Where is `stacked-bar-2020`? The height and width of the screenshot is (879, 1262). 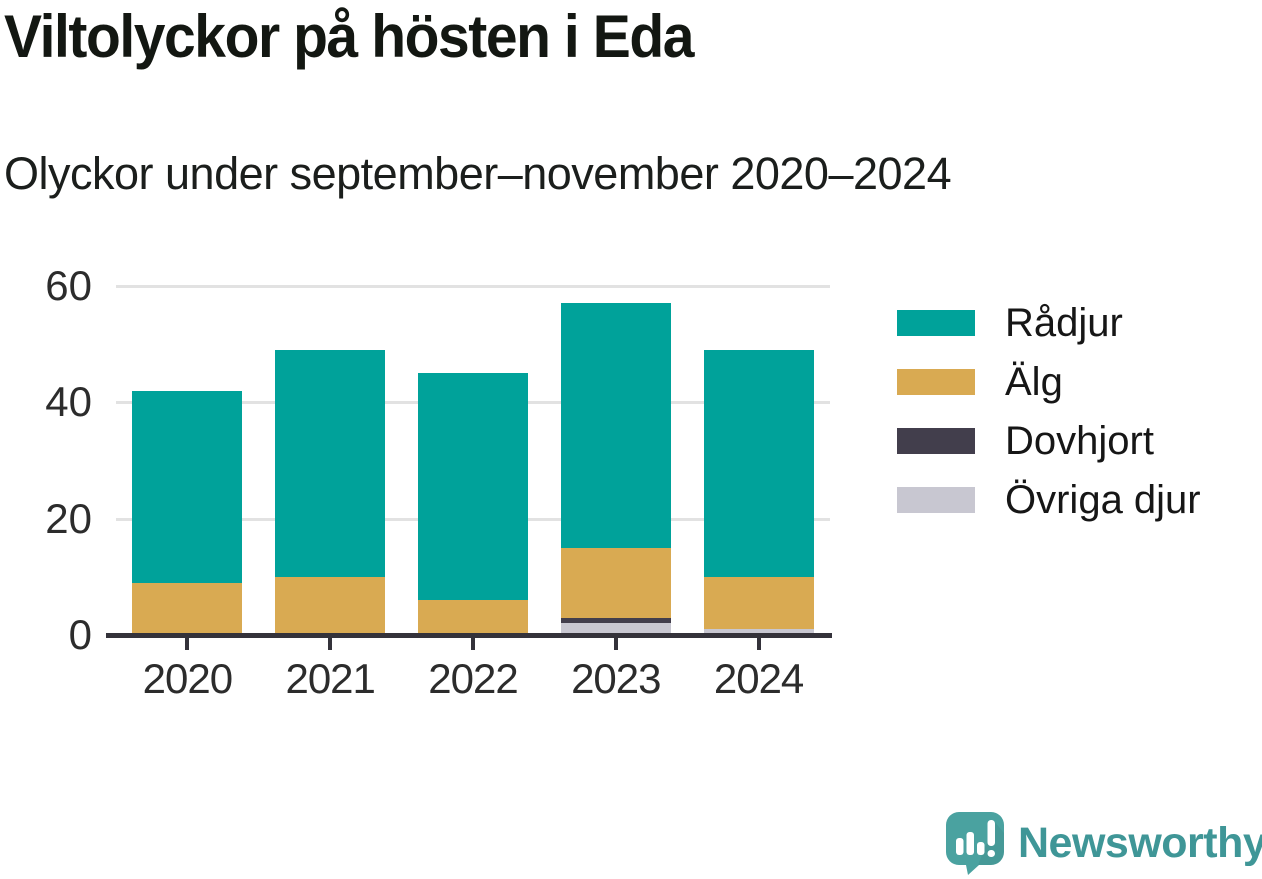
stacked-bar-2020 is located at coordinates (187, 512).